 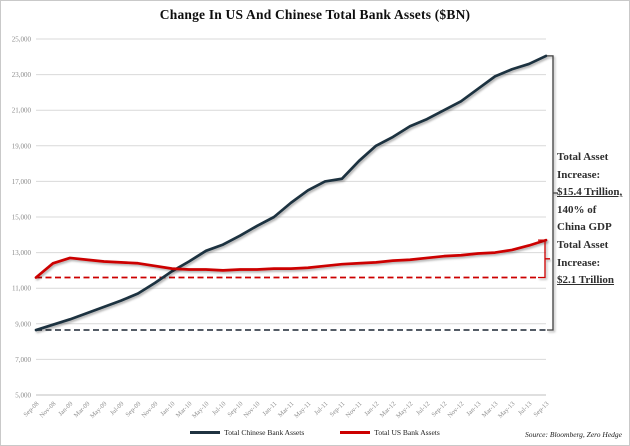 I want to click on x-axis-tick-label: Sep-12, so click(x=439, y=409).